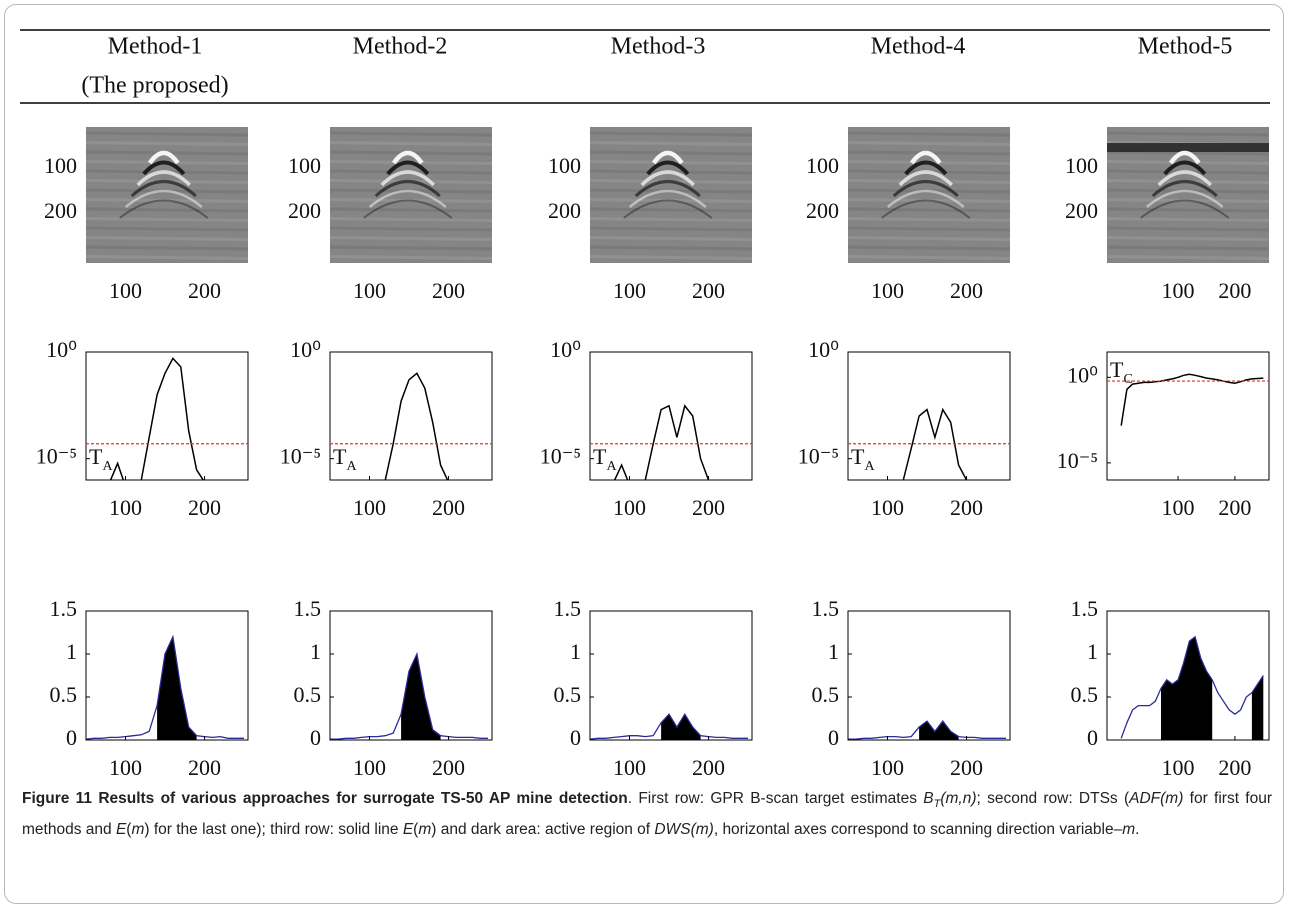 The image size is (1290, 910). What do you see at coordinates (416, 830) in the screenshot?
I see `caption-text: (` at bounding box center [416, 830].